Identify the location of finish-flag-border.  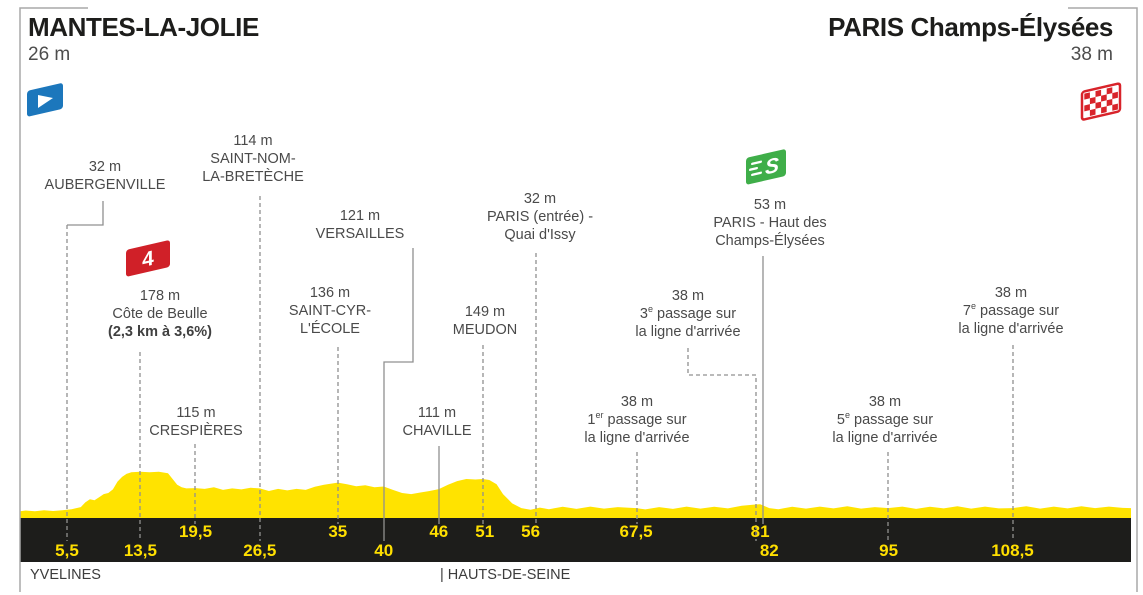
(1101, 101).